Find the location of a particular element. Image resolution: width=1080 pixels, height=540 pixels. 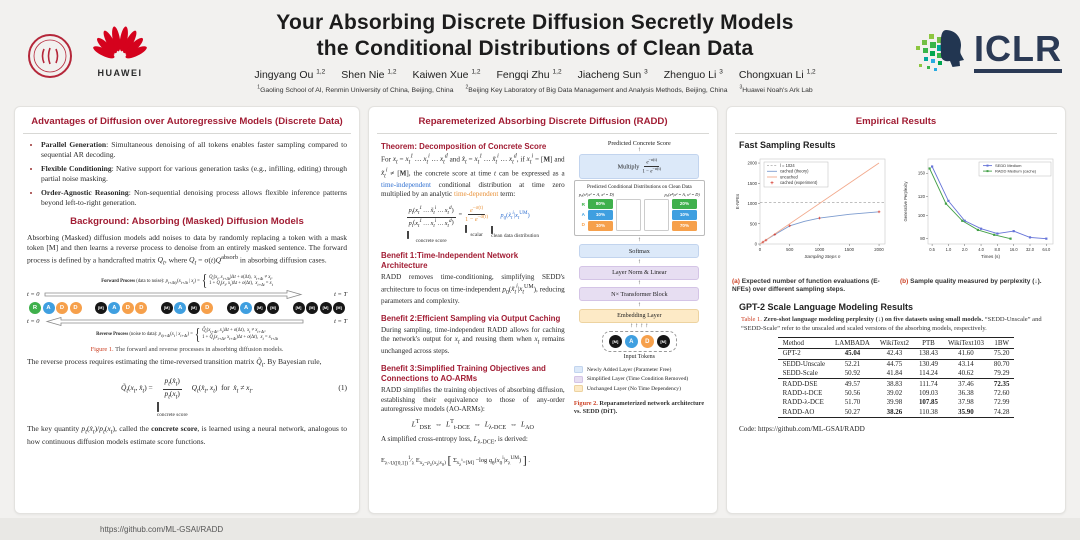

legend-item: Newly Added Layer (Parameter Free) is located at coordinates (639, 370).